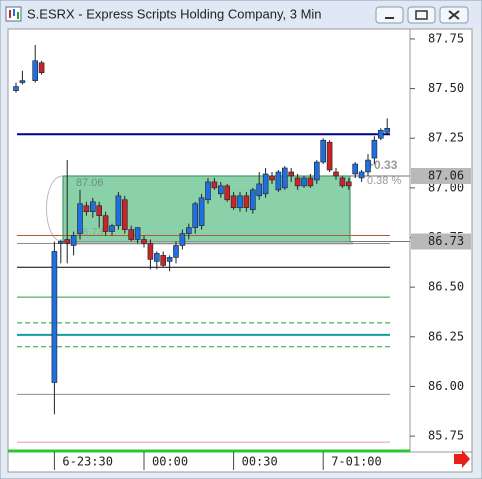  What do you see at coordinates (421, 15) in the screenshot?
I see `maximize-button` at bounding box center [421, 15].